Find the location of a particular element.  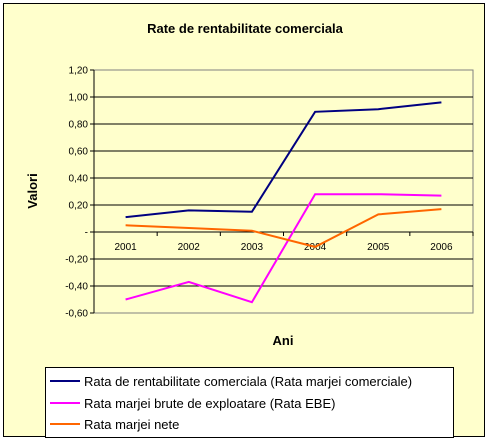

chart-title: Rate de rentabilitate comerciala is located at coordinates (245, 28).